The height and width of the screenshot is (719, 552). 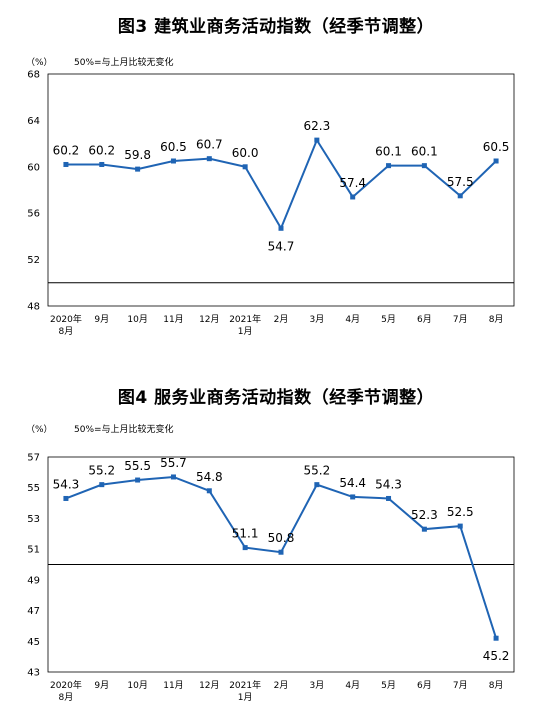 What do you see at coordinates (33, 458) in the screenshot?
I see `y-tick-label: 57` at bounding box center [33, 458].